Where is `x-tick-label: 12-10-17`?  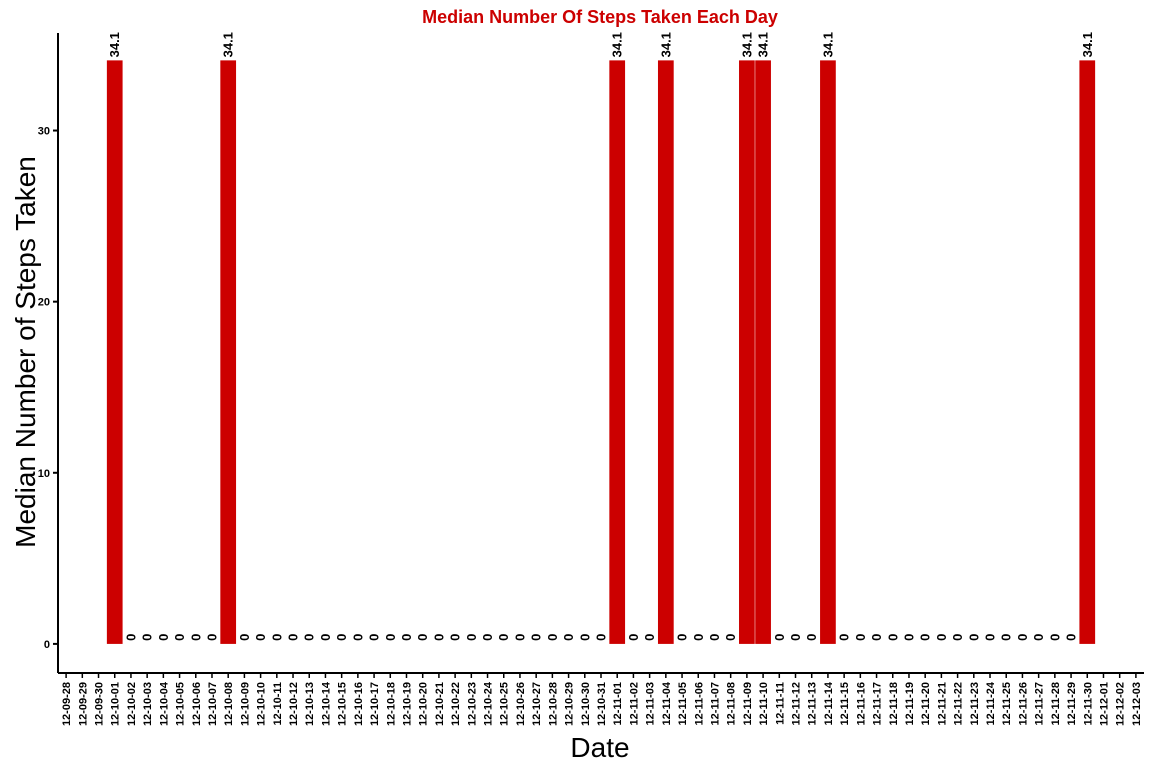 x-tick-label: 12-10-17 is located at coordinates (375, 704).